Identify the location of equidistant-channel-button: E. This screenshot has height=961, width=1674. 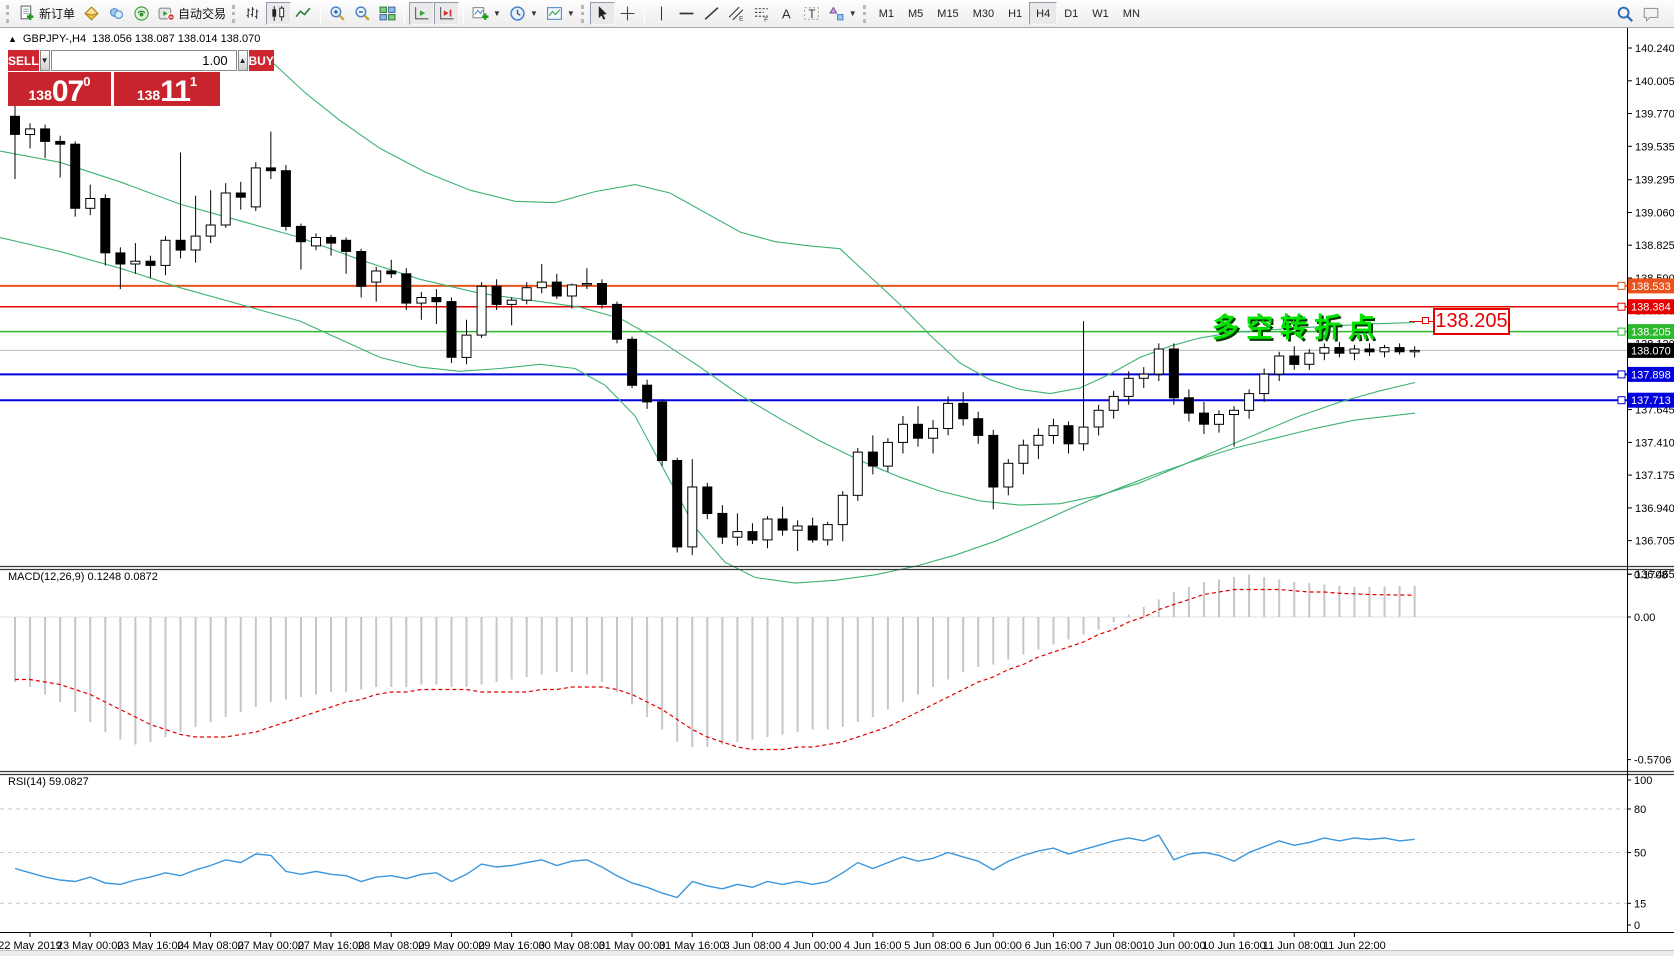
(736, 13).